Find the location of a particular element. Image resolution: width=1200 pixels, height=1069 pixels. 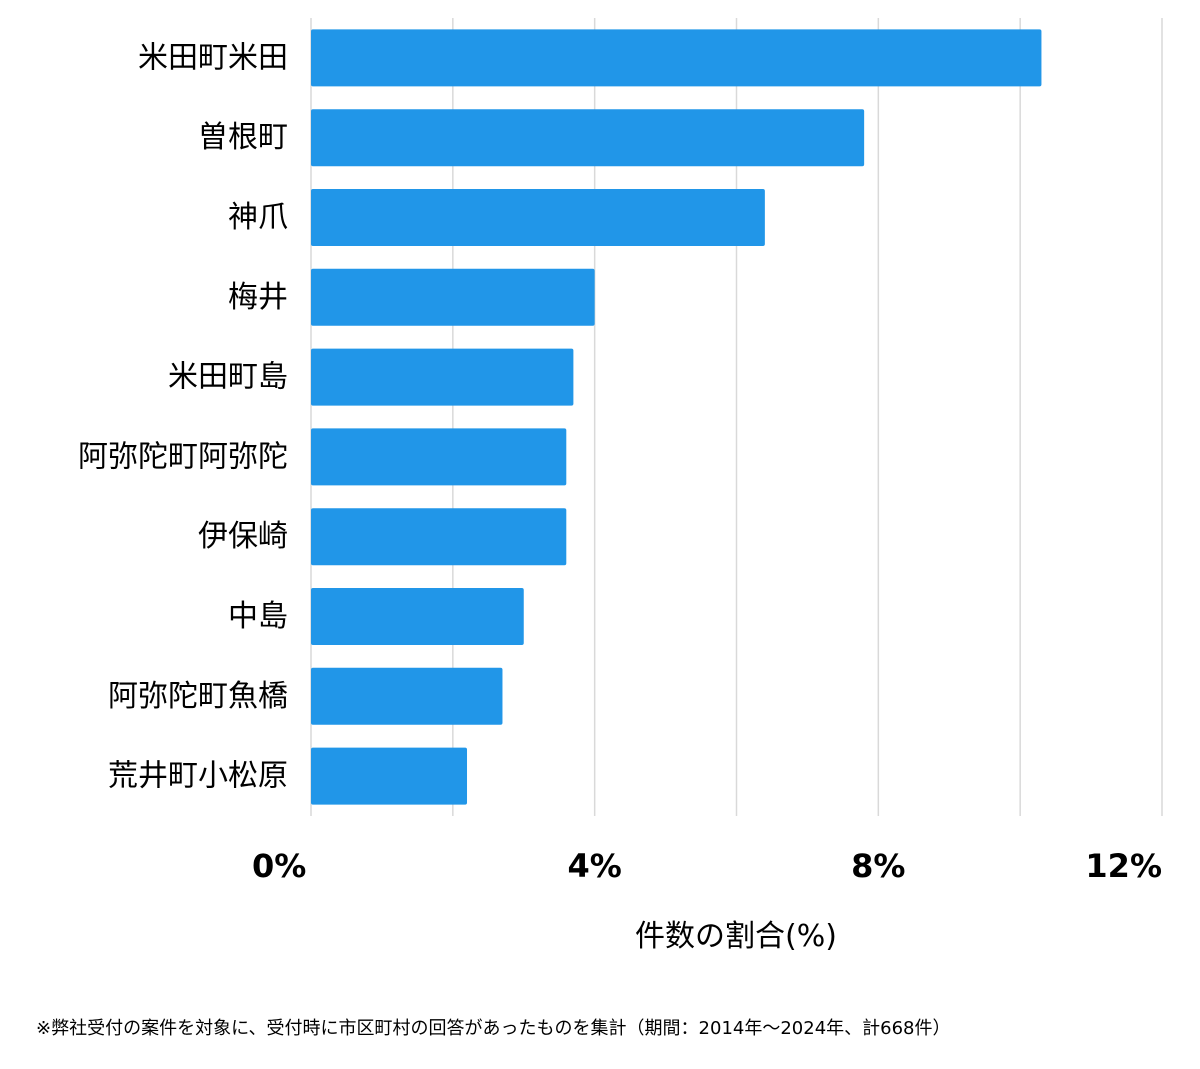

category-label: 神爪 is located at coordinates (258, 217).